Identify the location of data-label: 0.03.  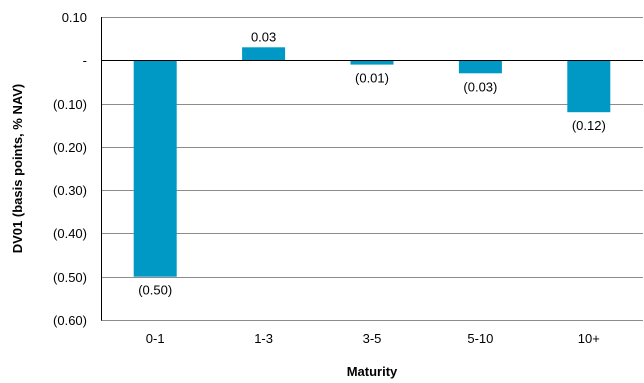
(263, 36).